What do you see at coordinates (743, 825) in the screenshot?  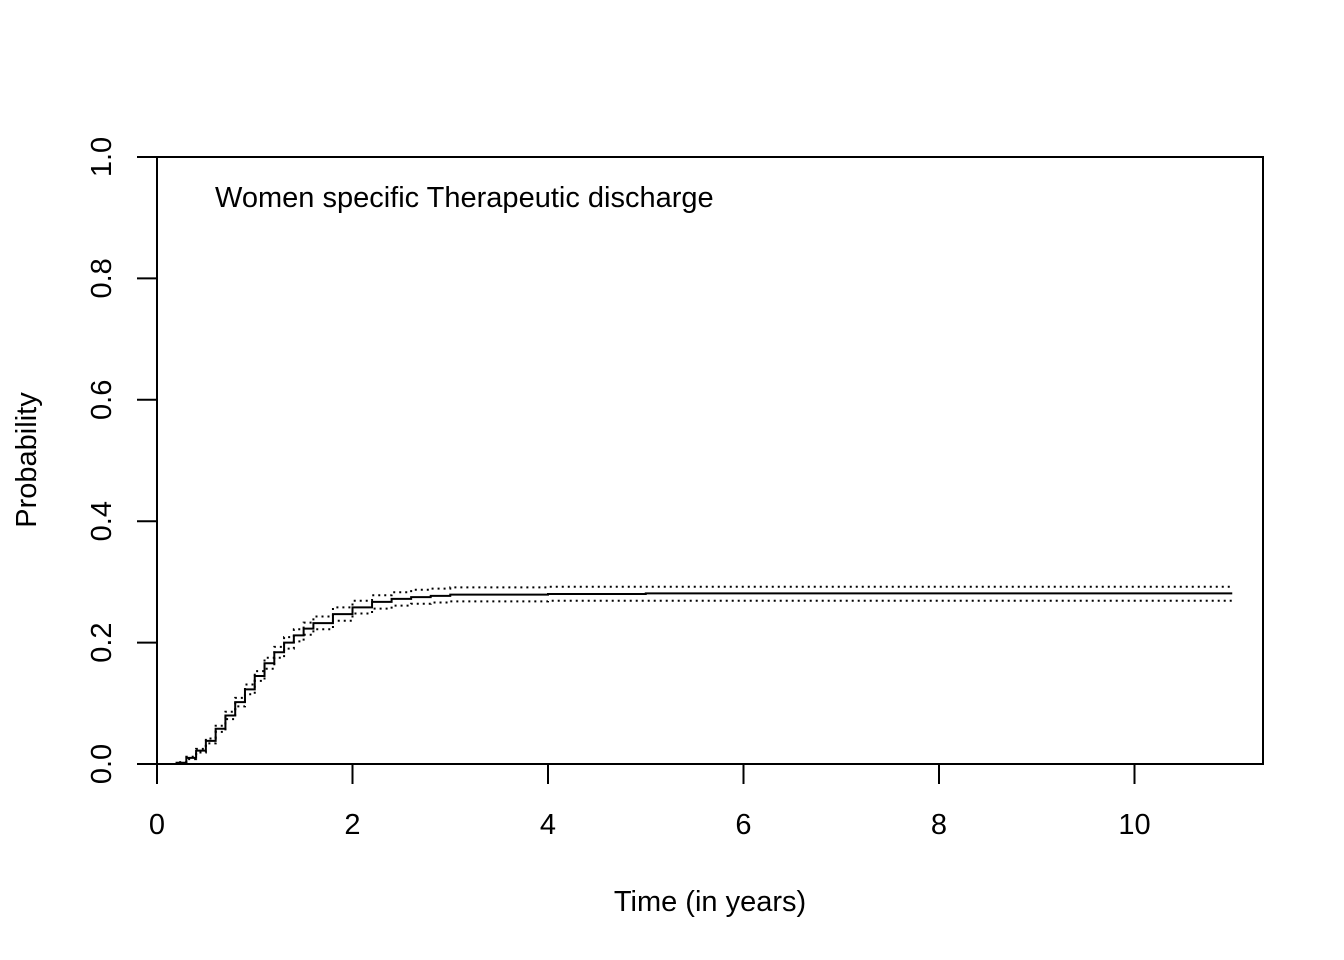 I see `x-tick-label: 6` at bounding box center [743, 825].